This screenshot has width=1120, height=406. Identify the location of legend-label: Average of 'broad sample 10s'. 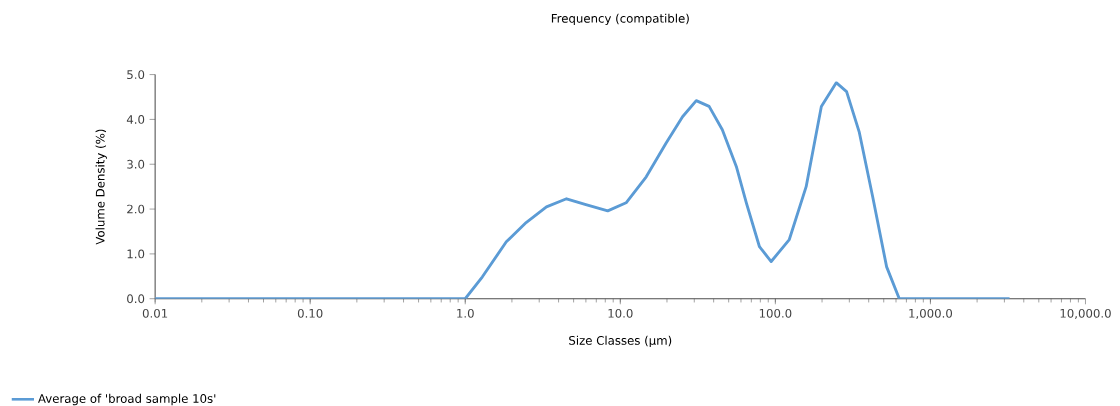
(127, 399).